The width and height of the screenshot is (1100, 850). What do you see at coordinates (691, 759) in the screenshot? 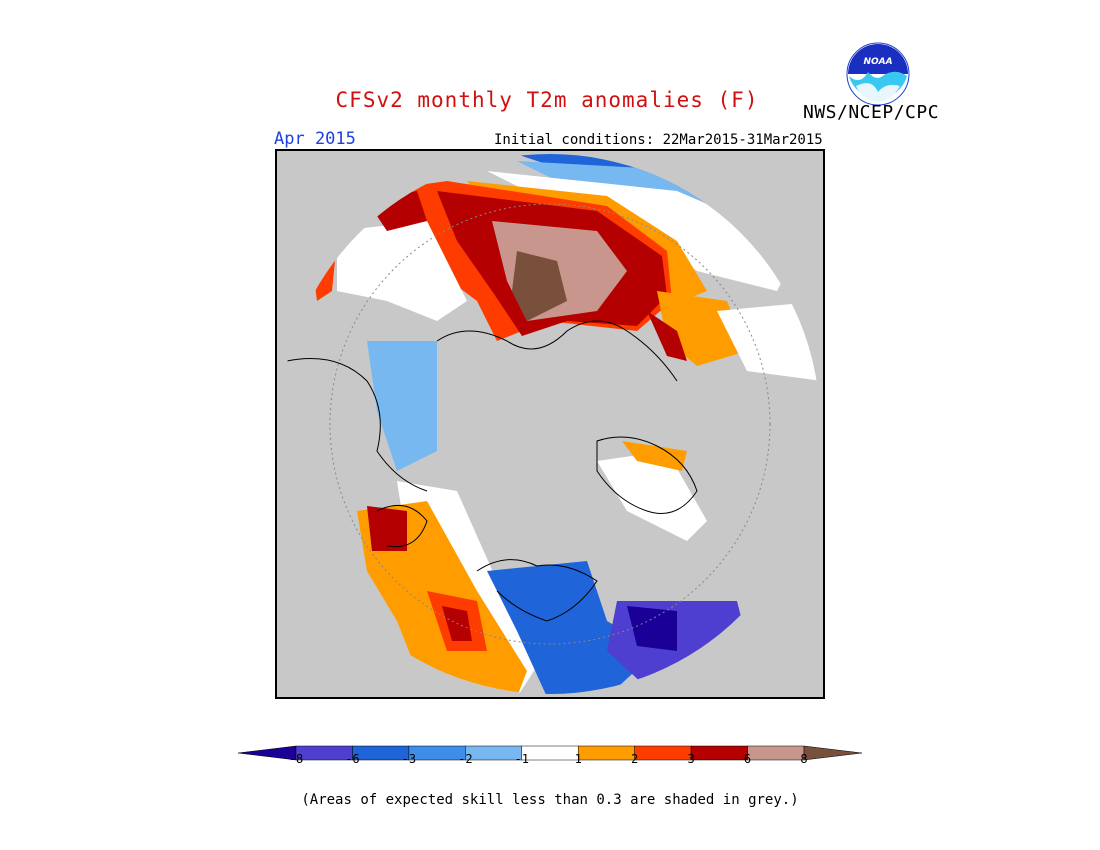
I see `colorbar-tick-label: 3` at bounding box center [691, 759].